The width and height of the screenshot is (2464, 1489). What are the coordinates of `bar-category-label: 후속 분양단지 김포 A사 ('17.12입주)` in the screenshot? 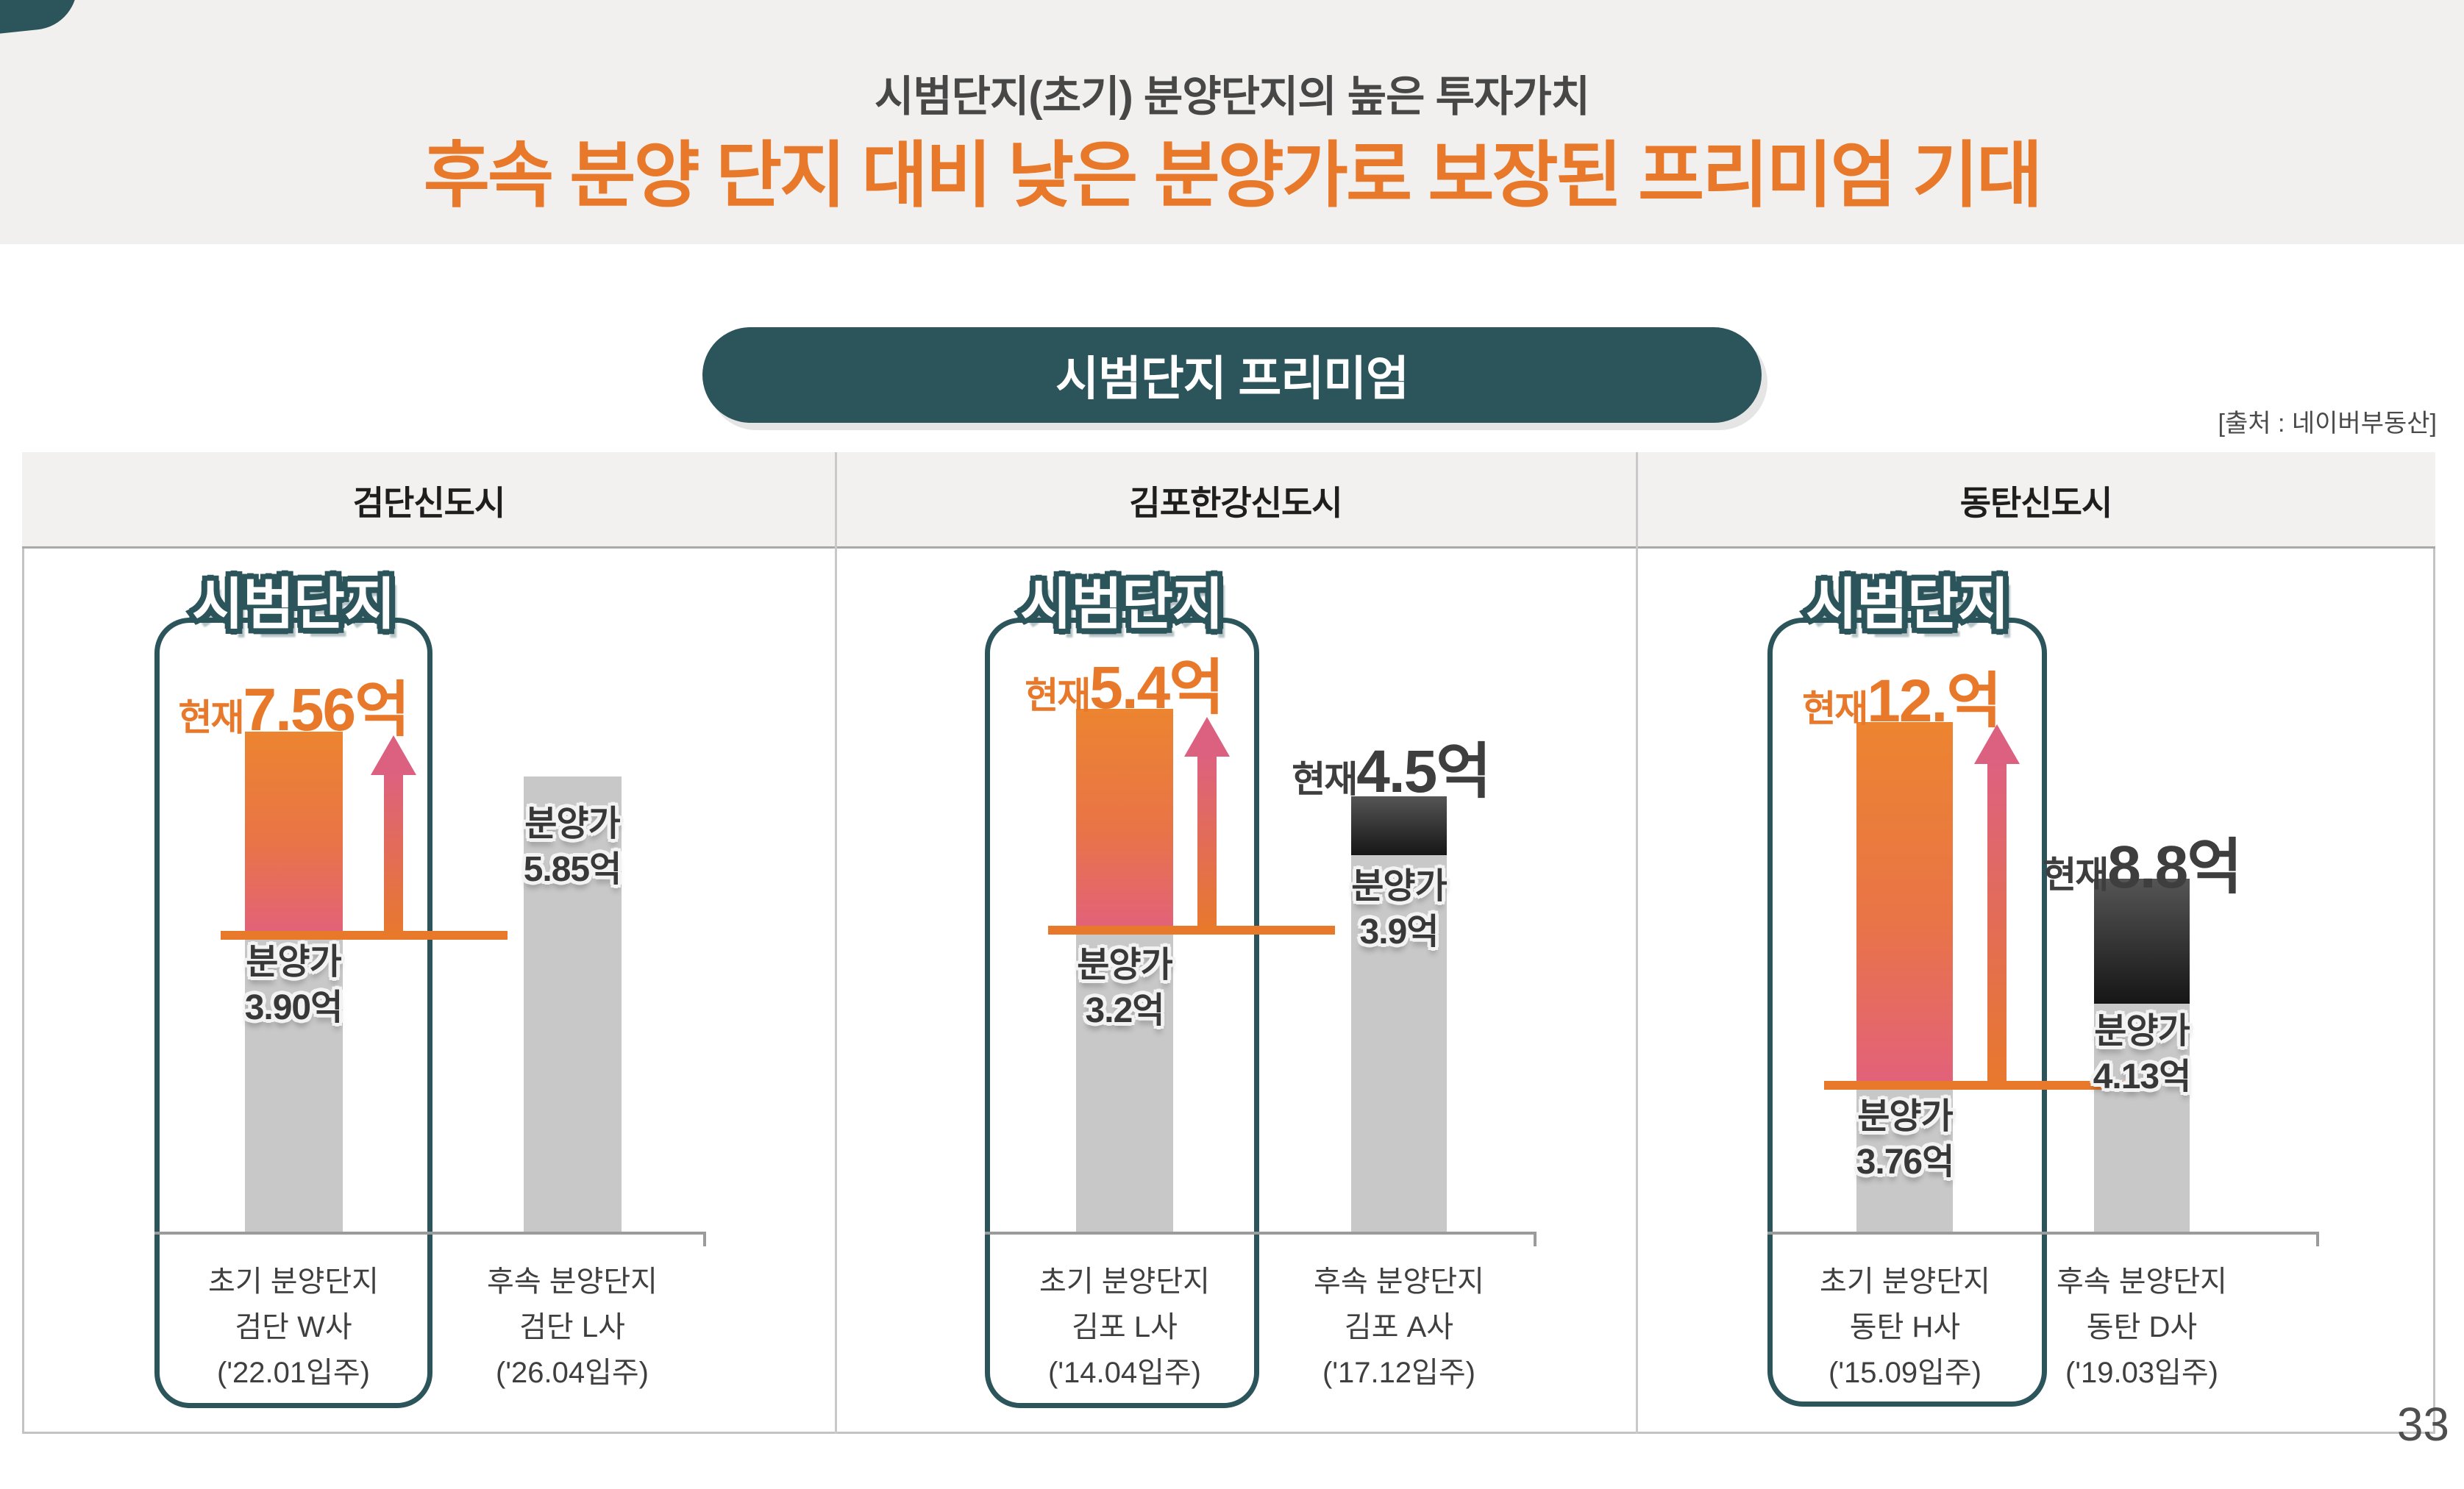 It's located at (1399, 1327).